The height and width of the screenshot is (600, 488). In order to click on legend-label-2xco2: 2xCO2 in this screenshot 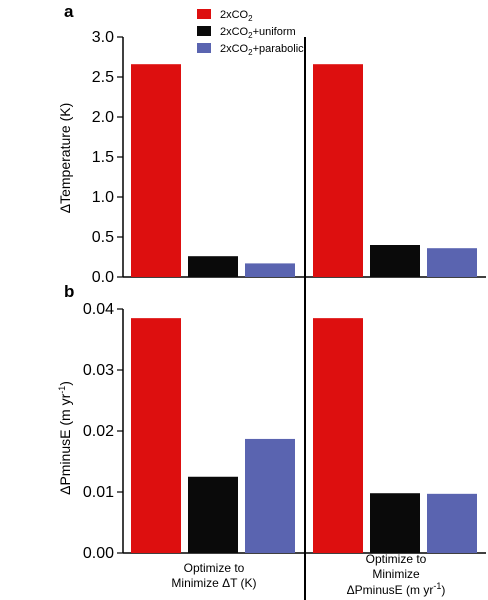, I will do `click(236, 16)`.